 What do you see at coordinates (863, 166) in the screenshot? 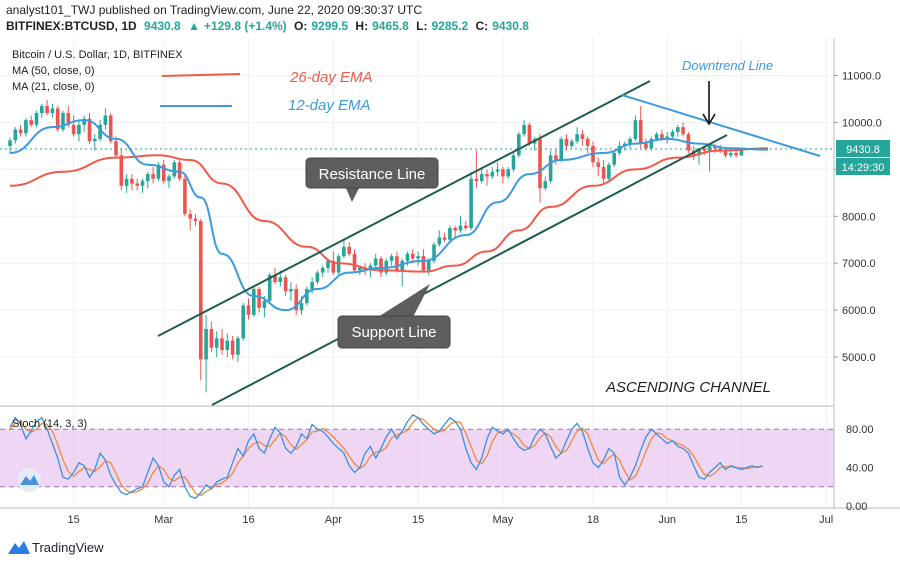
I see `countdown-tag-bg` at bounding box center [863, 166].